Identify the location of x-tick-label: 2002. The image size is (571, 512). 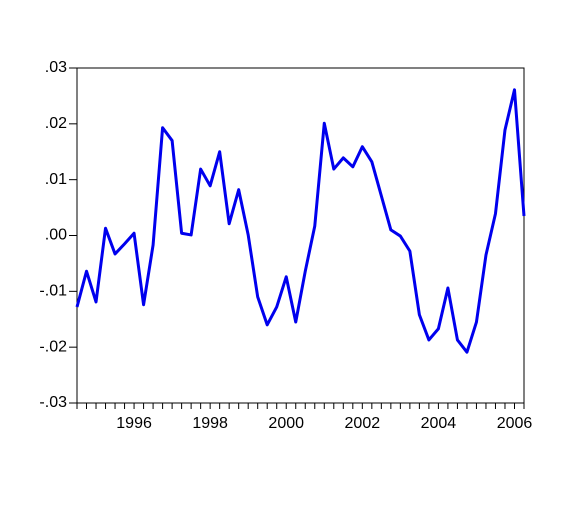
(363, 423).